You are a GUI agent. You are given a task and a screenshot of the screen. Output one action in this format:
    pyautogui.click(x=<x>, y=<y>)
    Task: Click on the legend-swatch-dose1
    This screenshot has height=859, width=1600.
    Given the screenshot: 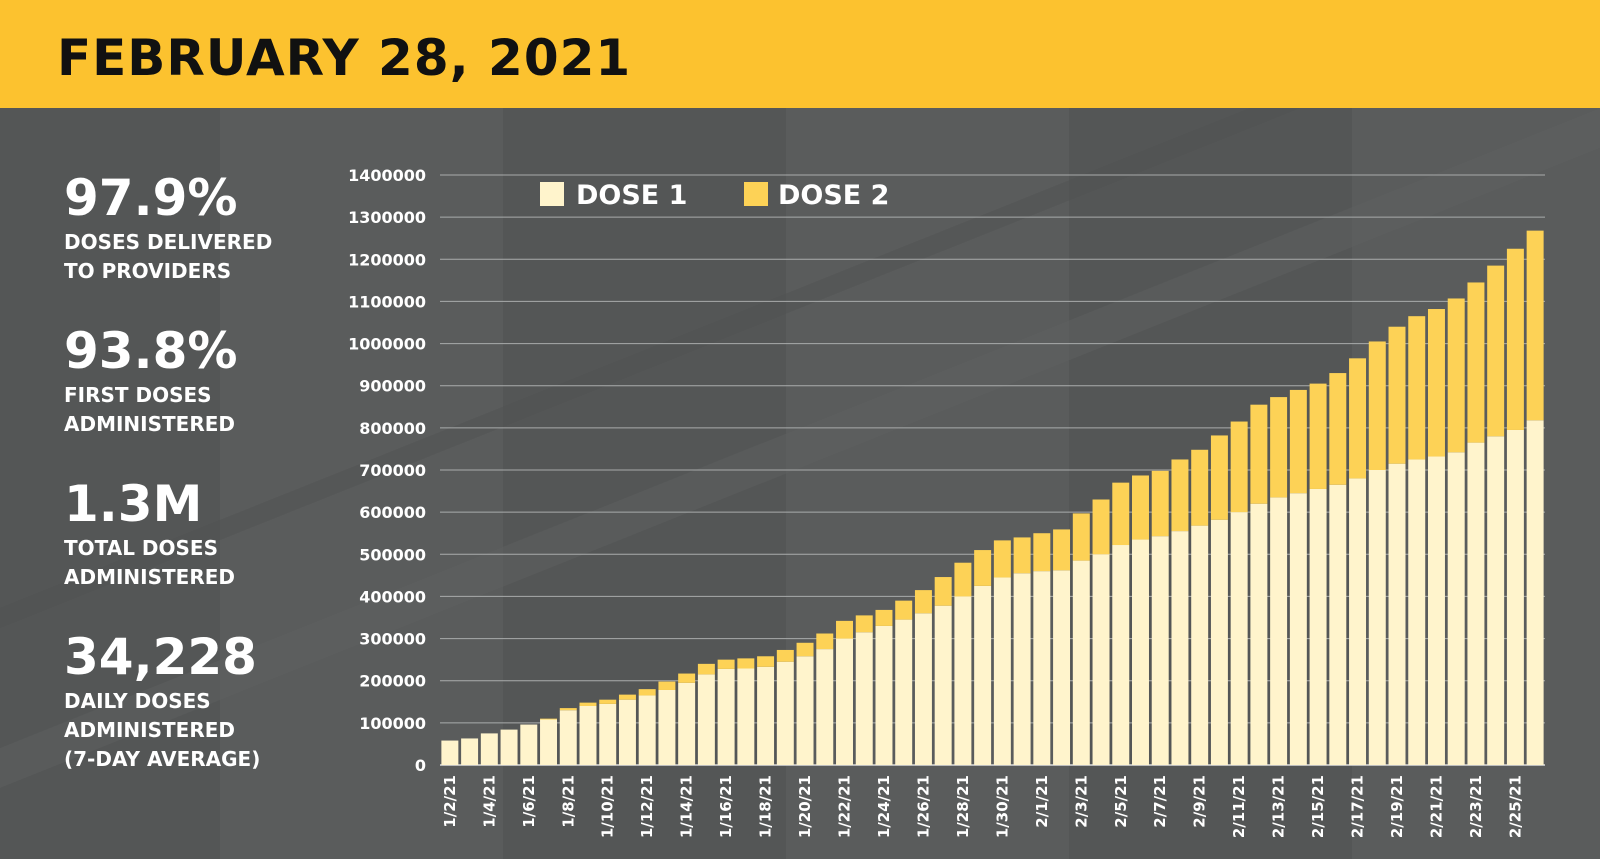 What is the action you would take?
    pyautogui.click(x=552, y=194)
    